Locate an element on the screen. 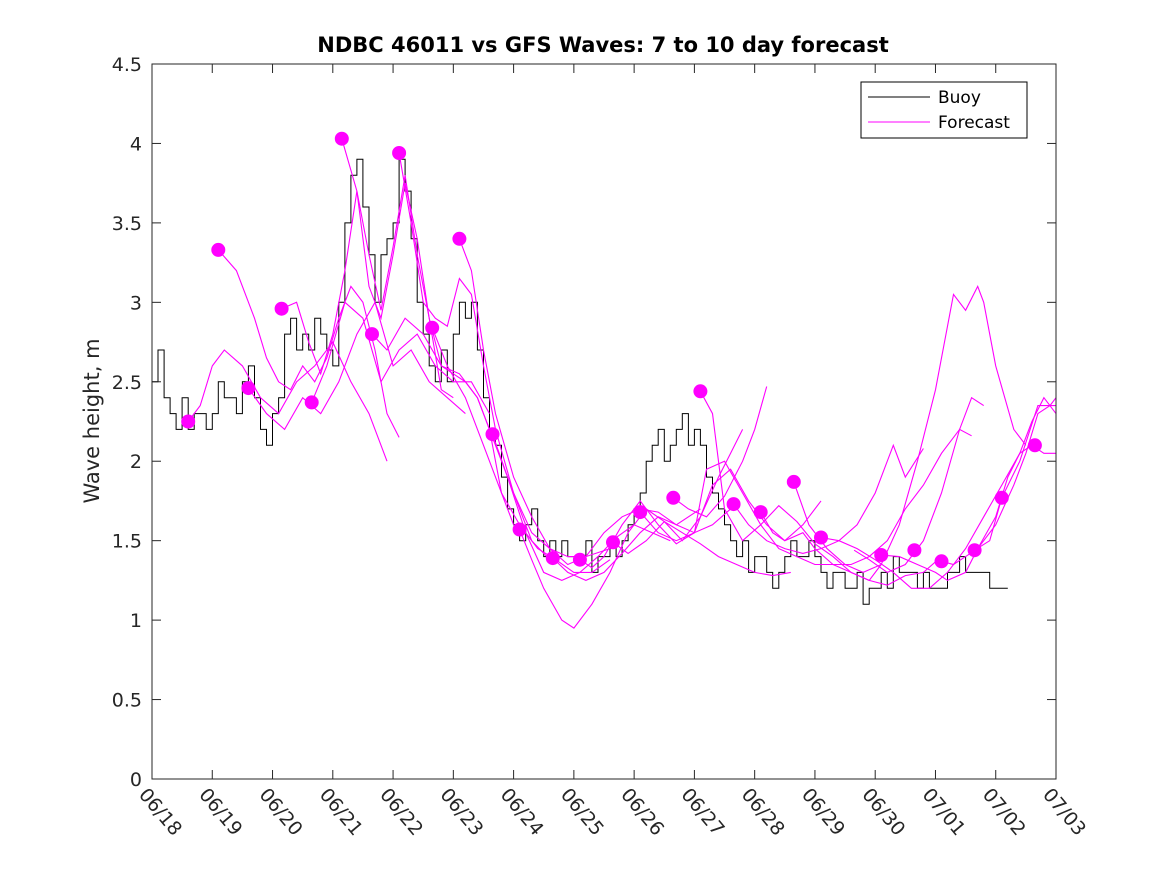  y-tick-label: 0 is located at coordinates (136, 780).